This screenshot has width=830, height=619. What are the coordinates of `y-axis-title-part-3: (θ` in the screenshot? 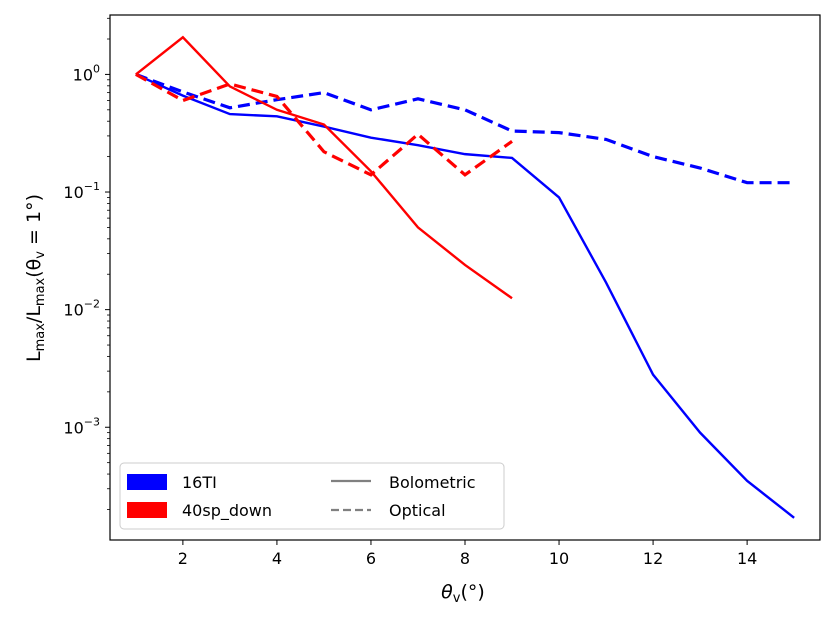 It's located at (34, 268).